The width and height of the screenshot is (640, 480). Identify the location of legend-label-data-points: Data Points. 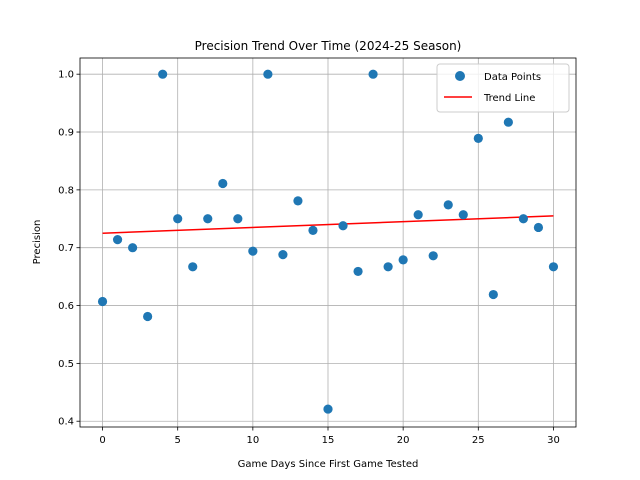
(512, 77).